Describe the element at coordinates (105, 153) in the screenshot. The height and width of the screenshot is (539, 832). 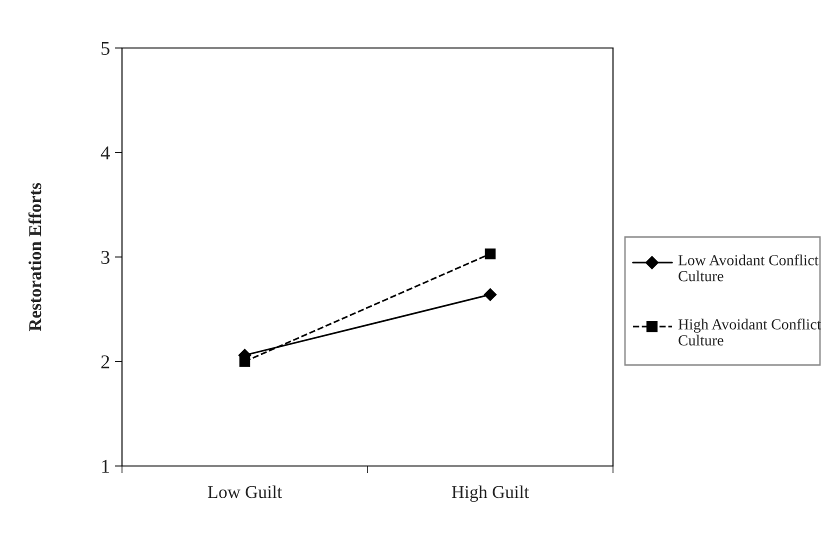
I see `y-tick-label: 4` at that location.